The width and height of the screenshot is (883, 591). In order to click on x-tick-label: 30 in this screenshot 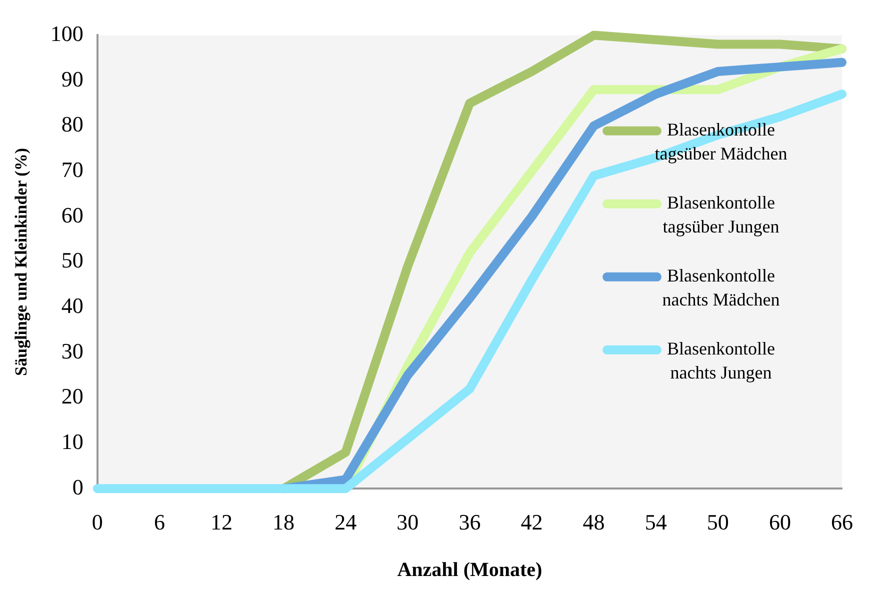, I will do `click(407, 522)`.